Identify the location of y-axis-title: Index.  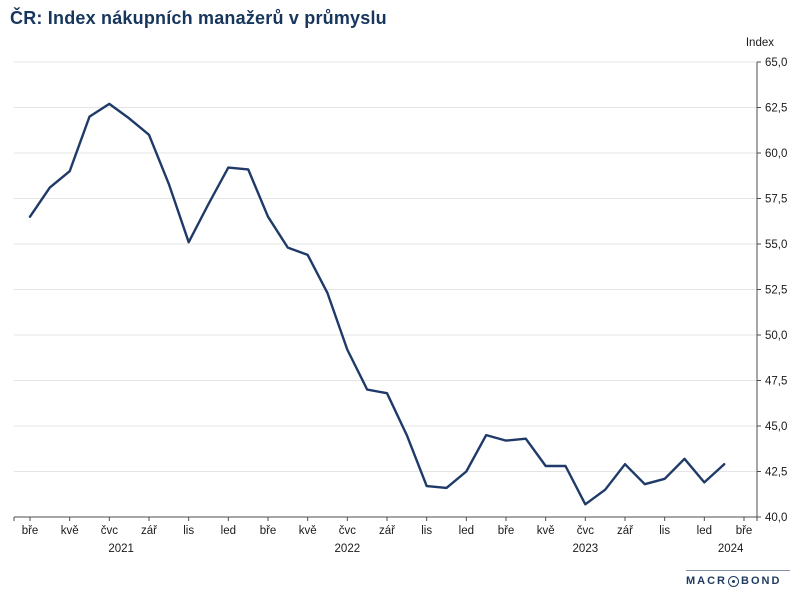
(759, 43).